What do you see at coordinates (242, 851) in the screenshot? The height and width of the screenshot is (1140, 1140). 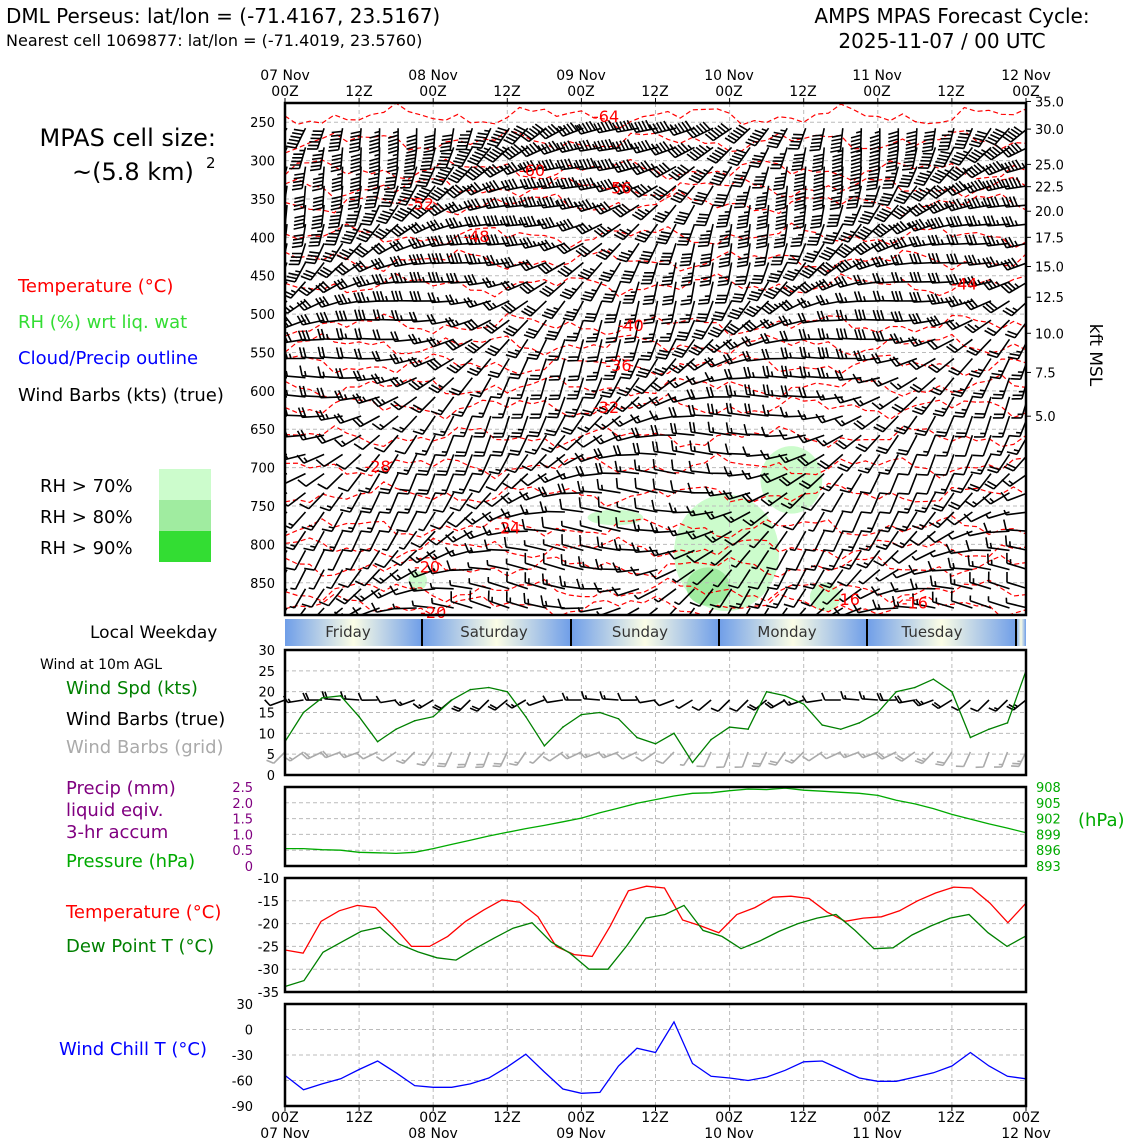 I see `precip-tick-label: 0.5` at bounding box center [242, 851].